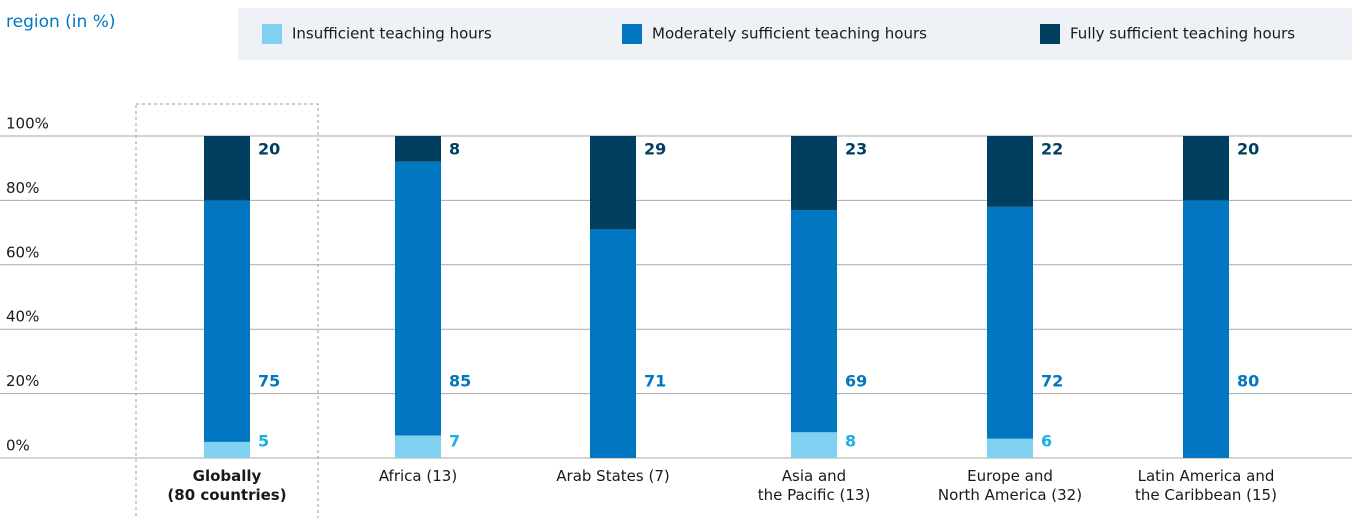  Describe the element at coordinates (269, 381) in the screenshot. I see `value-label: 75` at that location.